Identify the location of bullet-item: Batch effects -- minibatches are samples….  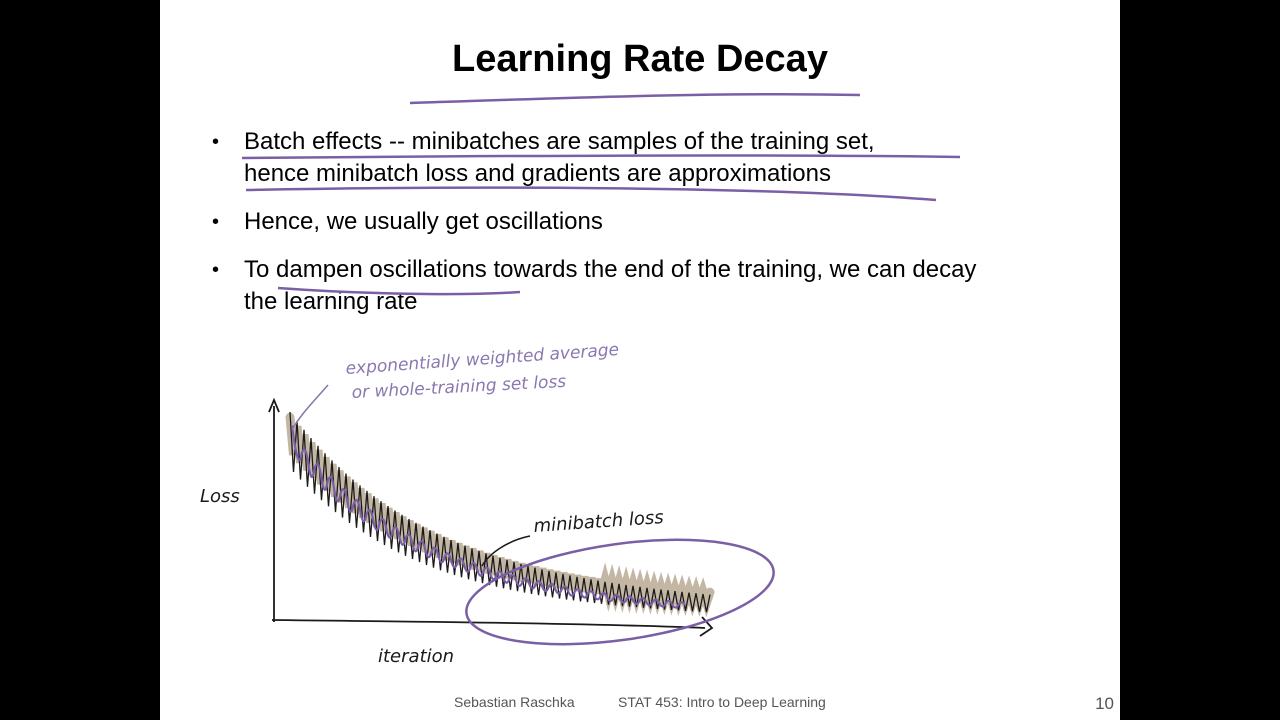
(657, 158).